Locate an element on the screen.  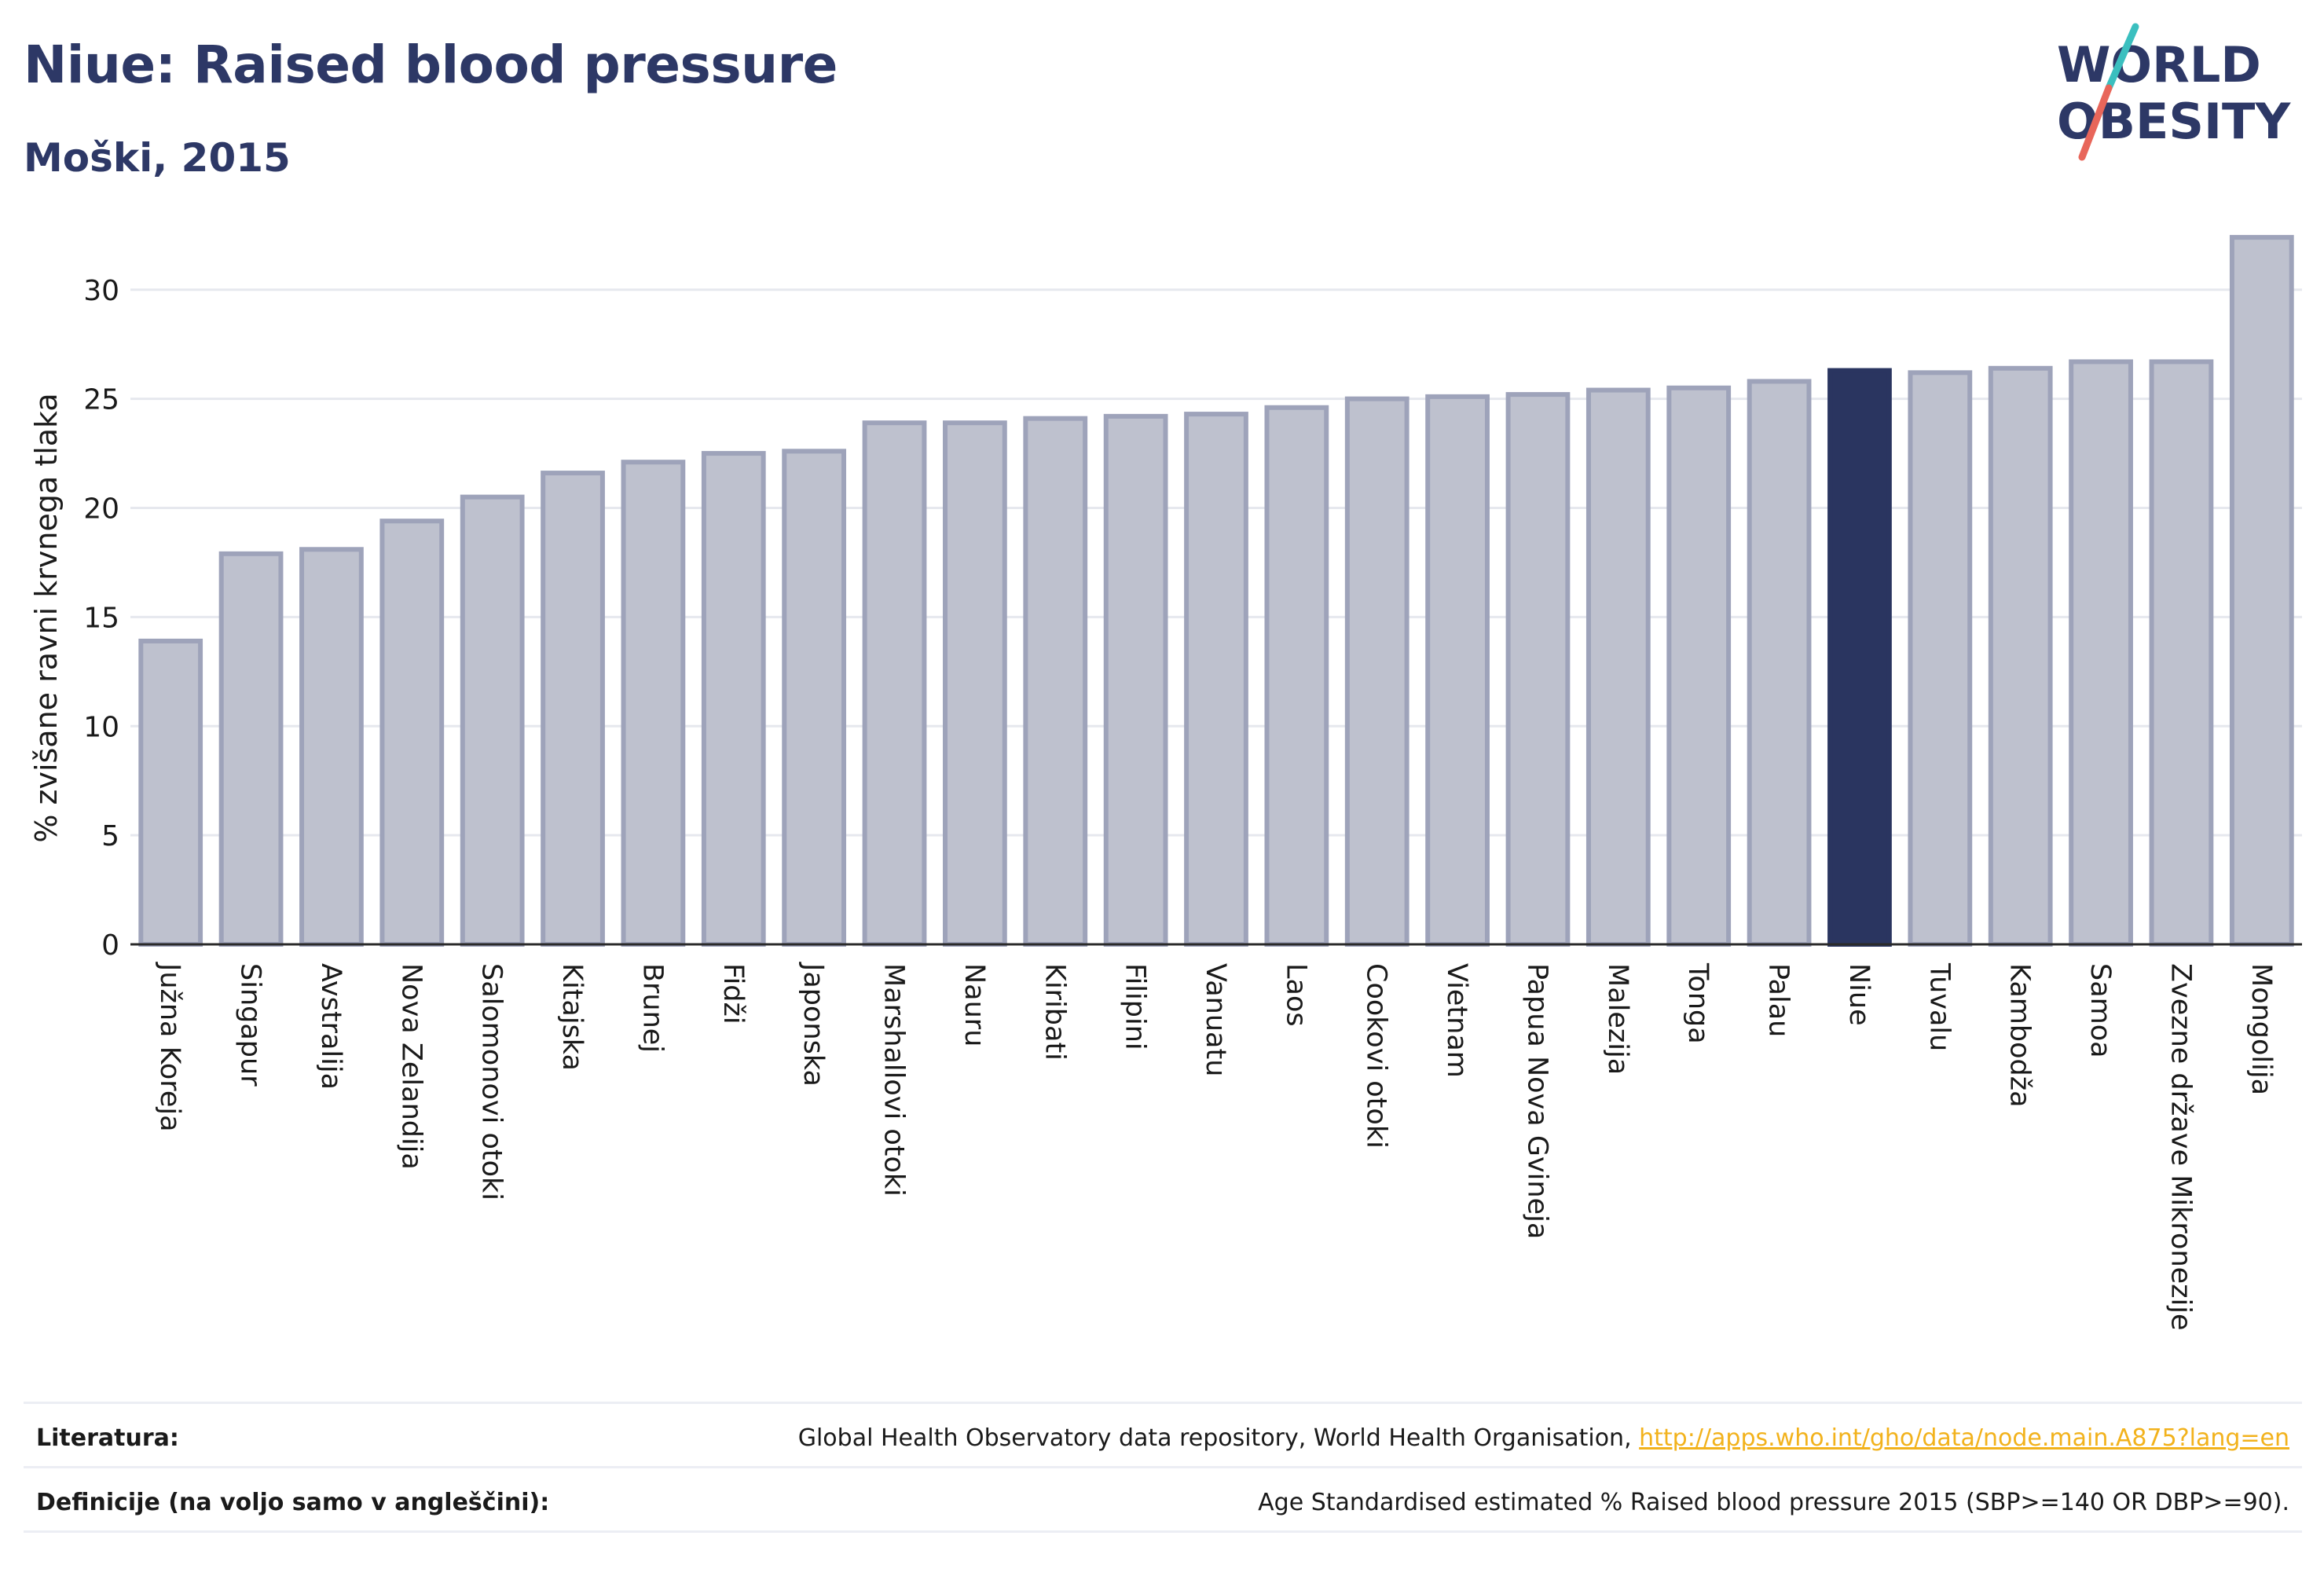
x-tick-label: Nauru is located at coordinates (974, 1004).